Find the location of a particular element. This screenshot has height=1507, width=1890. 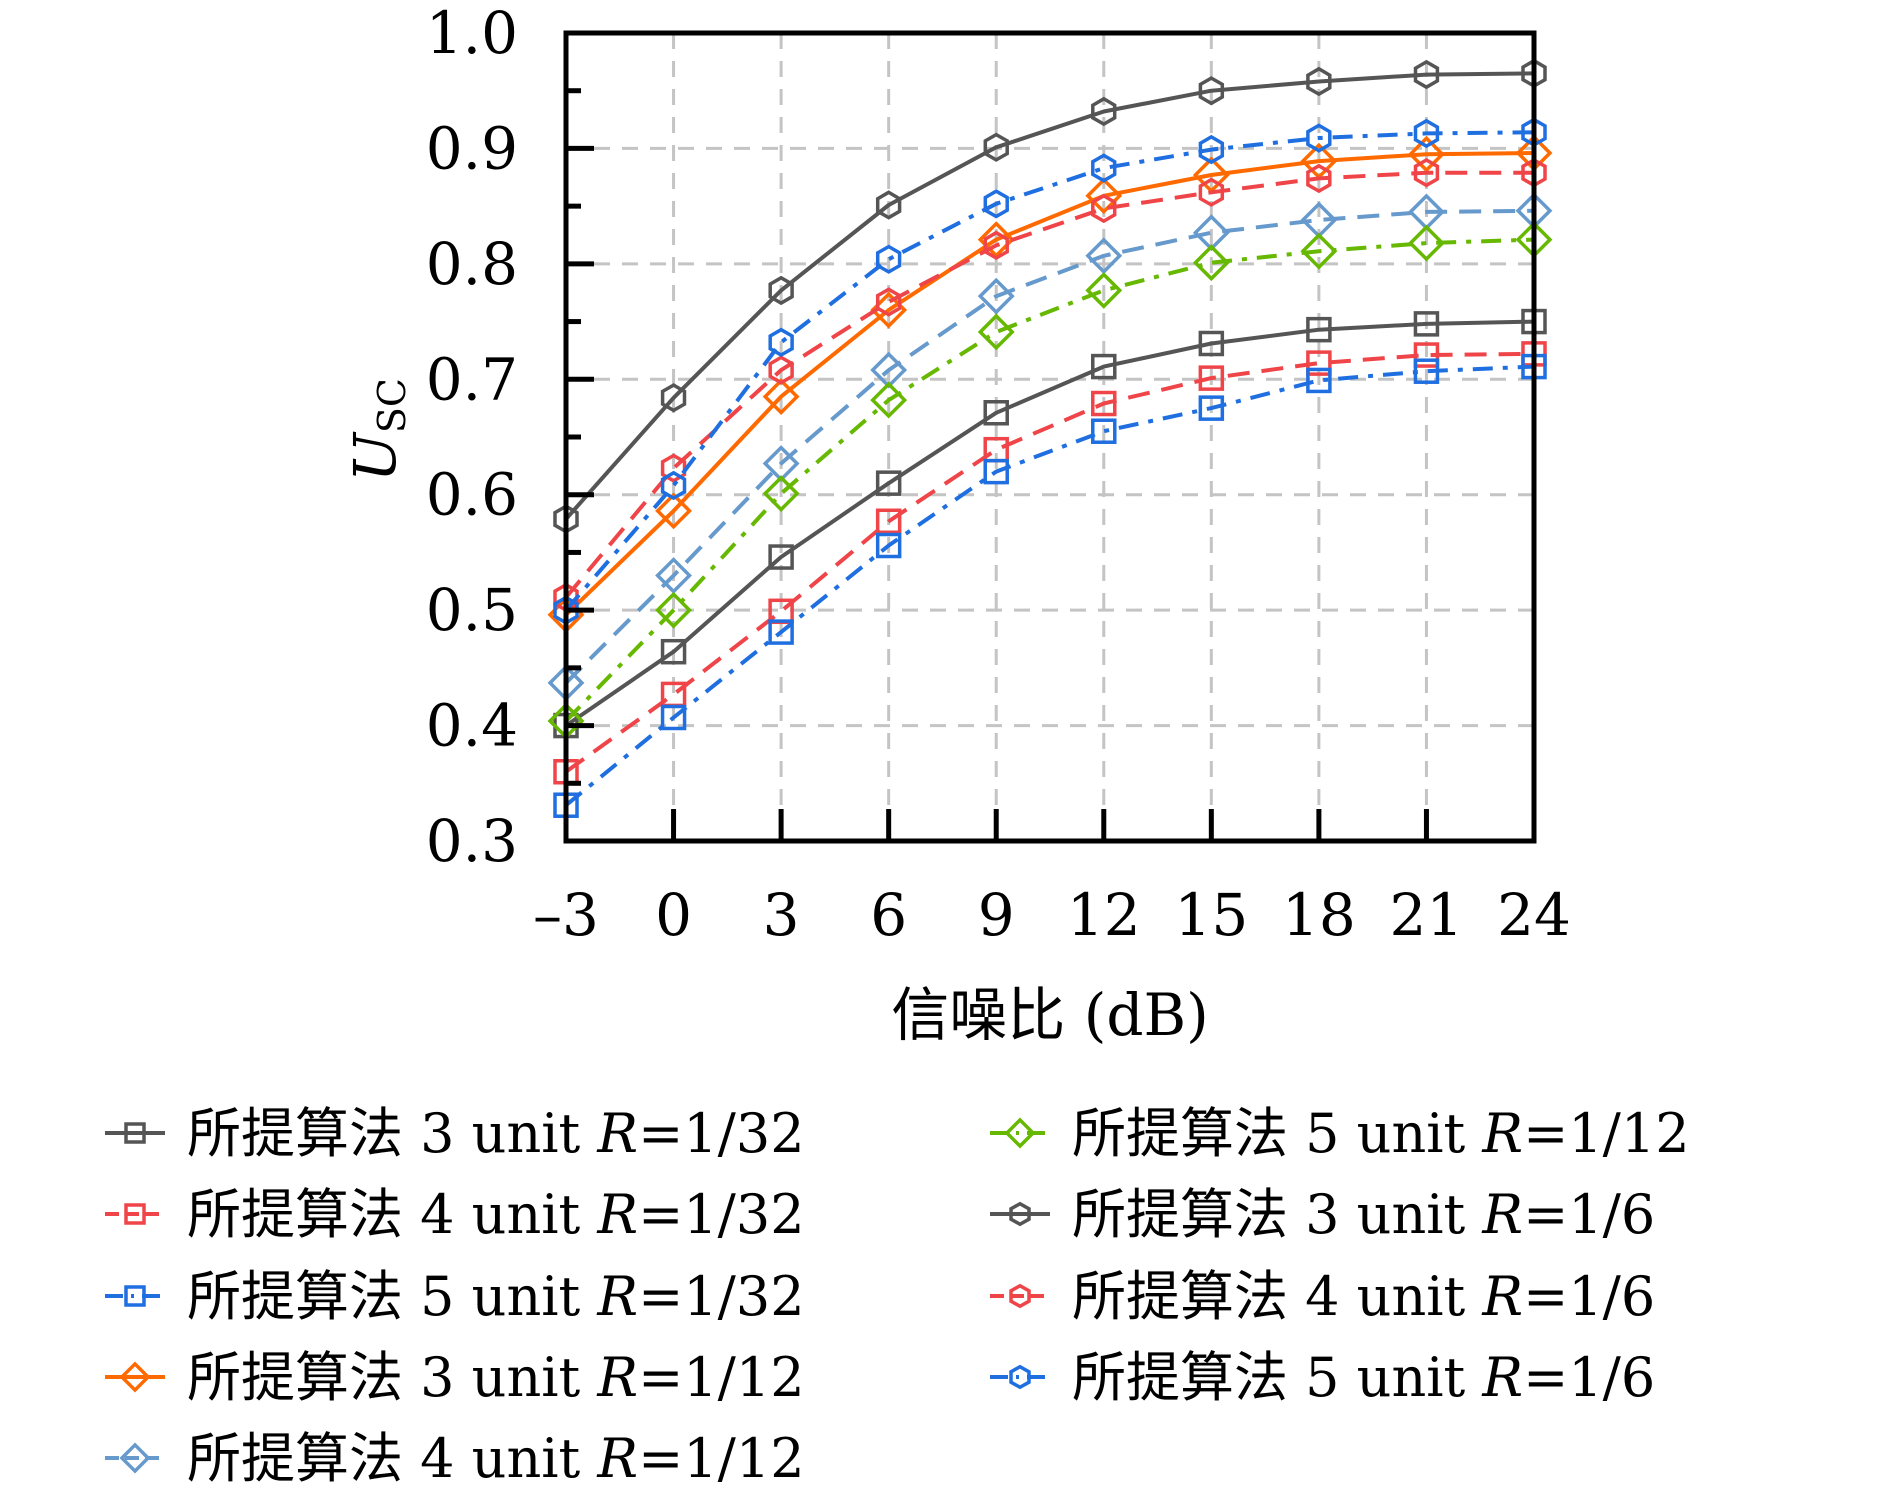

legend-item: 所提算法 5 unit R=1/32 is located at coordinates (455, 1296).